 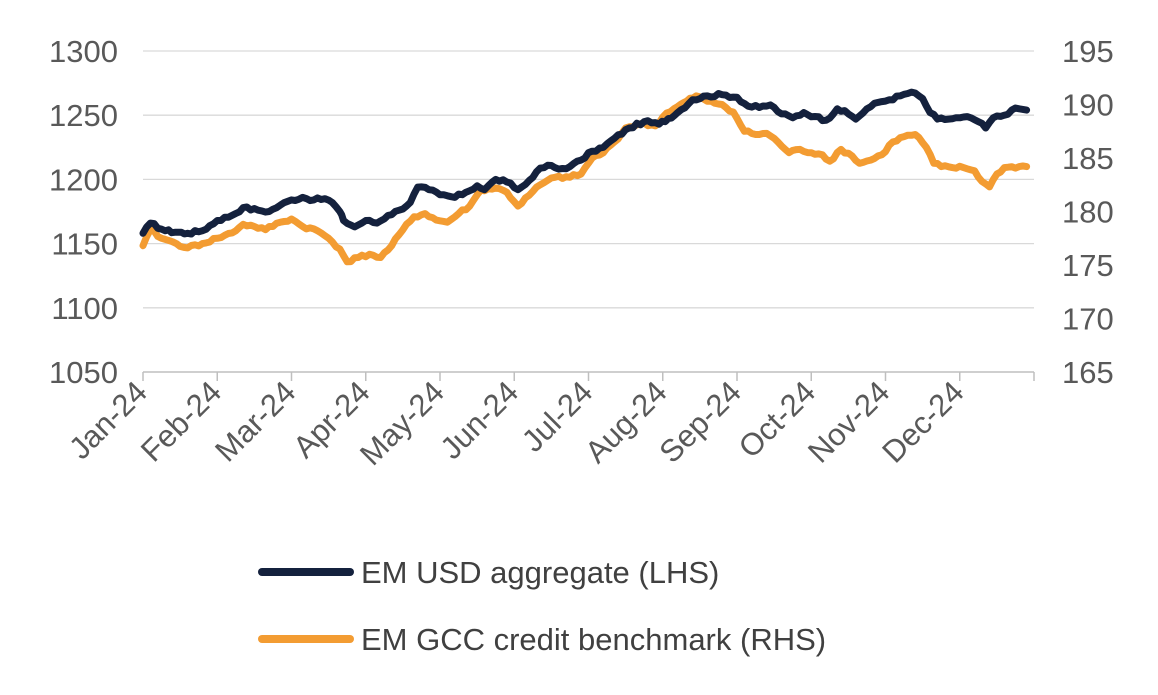 I want to click on right-tick-label: 185, so click(x=1088, y=158).